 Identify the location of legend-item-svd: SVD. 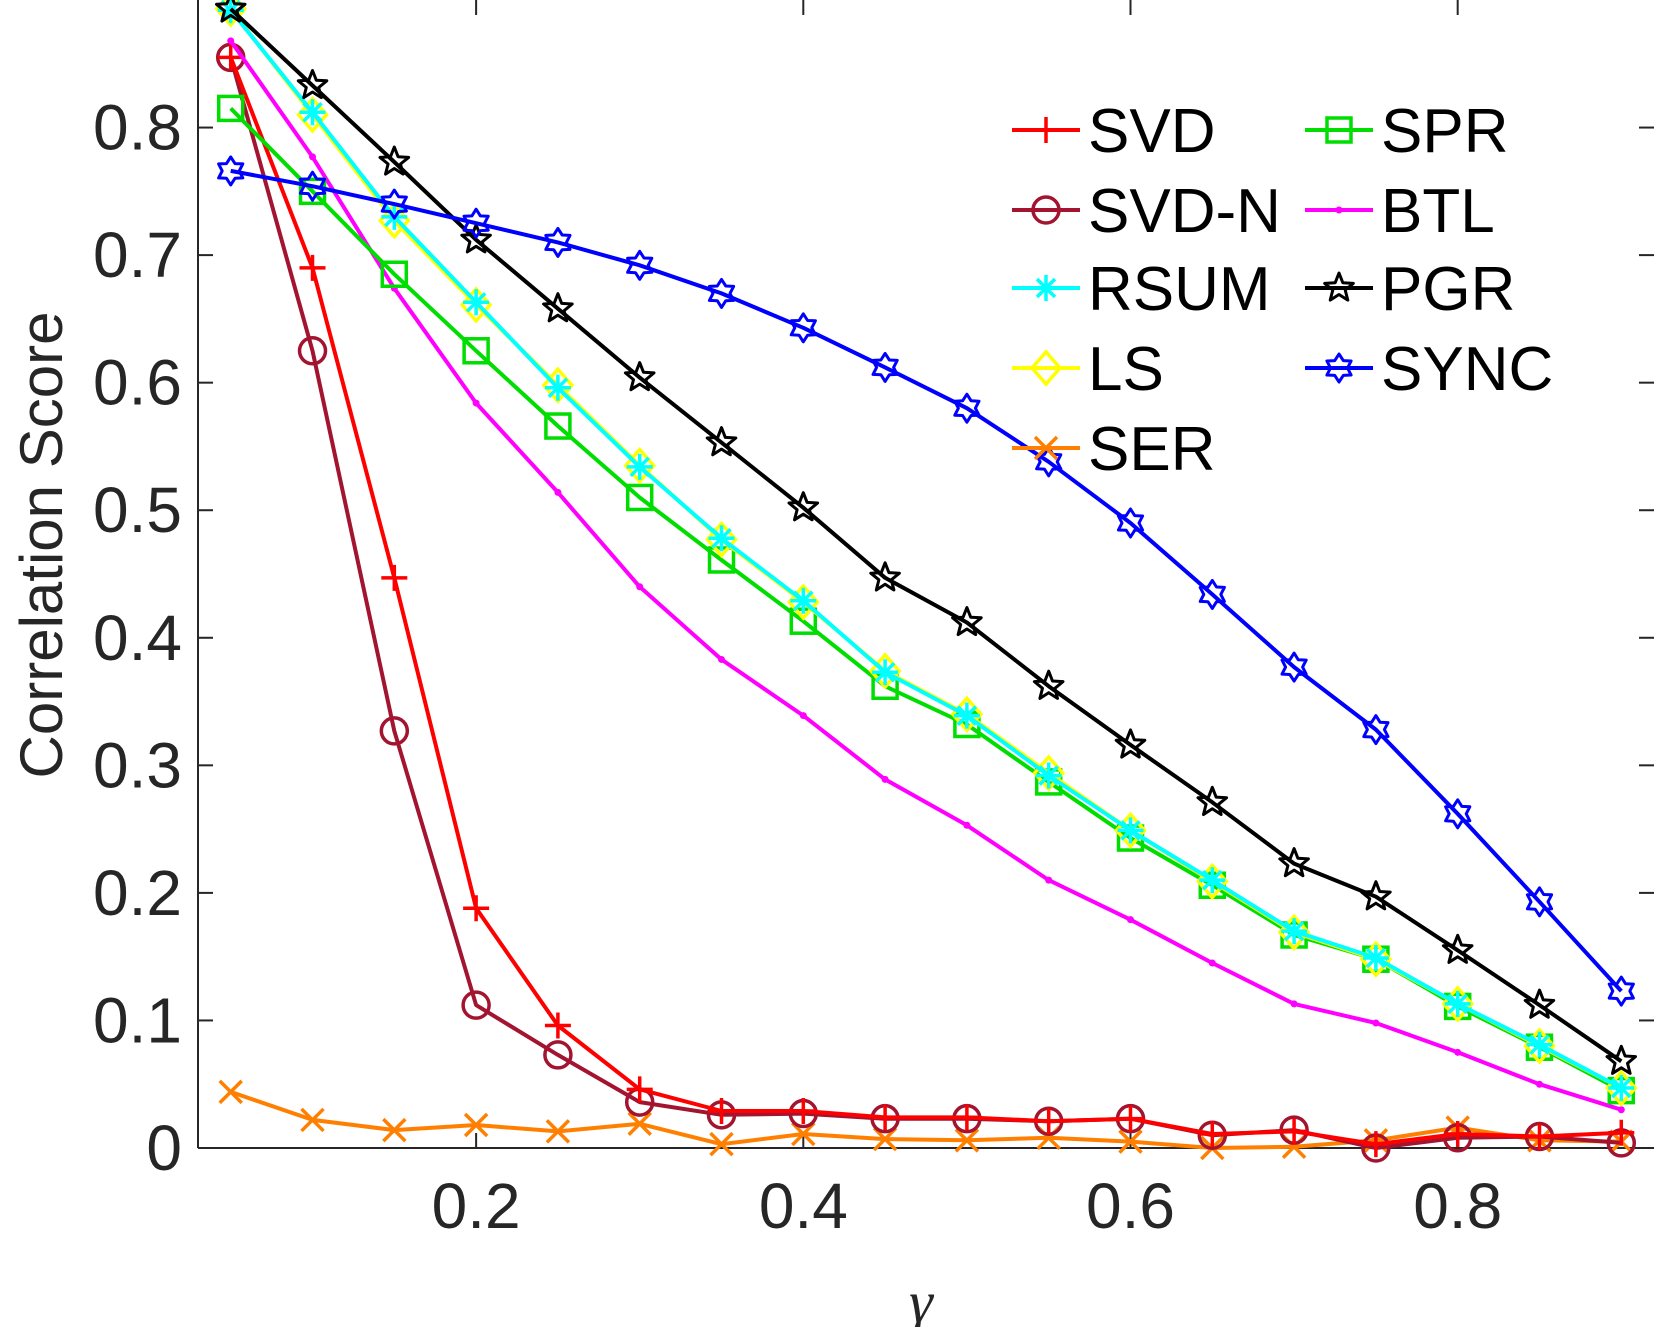
(1113, 131).